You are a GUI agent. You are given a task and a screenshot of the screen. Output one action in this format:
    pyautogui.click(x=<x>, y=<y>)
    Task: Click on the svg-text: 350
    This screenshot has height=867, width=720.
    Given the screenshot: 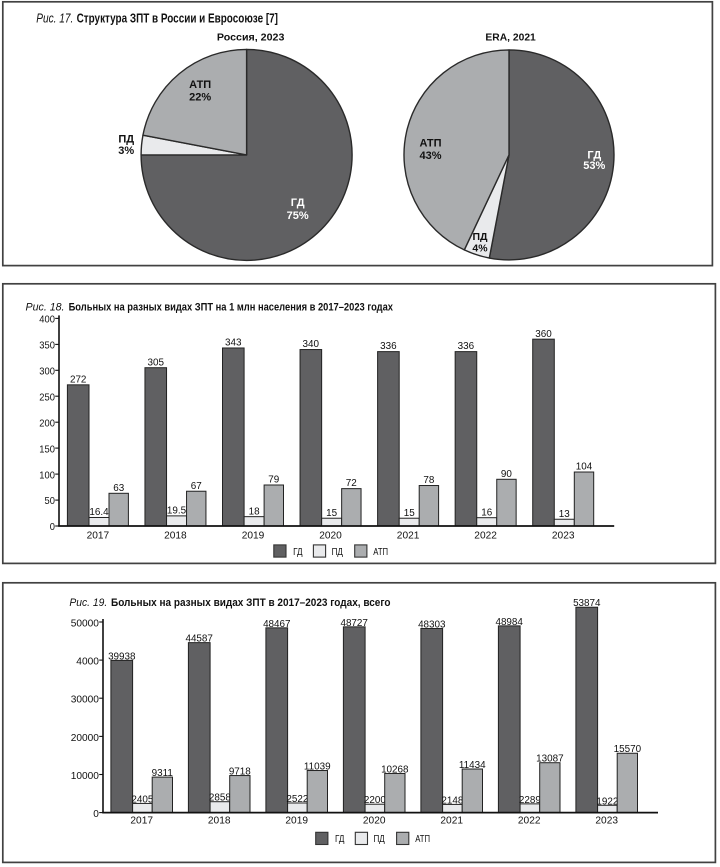 What is the action you would take?
    pyautogui.click(x=47, y=346)
    